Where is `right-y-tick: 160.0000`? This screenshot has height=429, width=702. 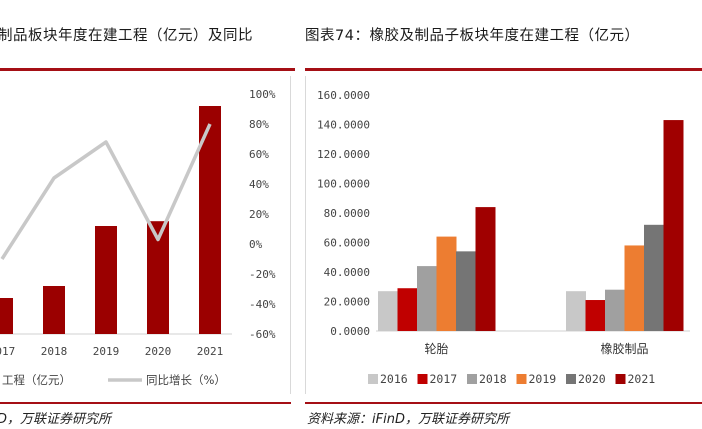
right-y-tick: 160.0000 is located at coordinates (343, 95).